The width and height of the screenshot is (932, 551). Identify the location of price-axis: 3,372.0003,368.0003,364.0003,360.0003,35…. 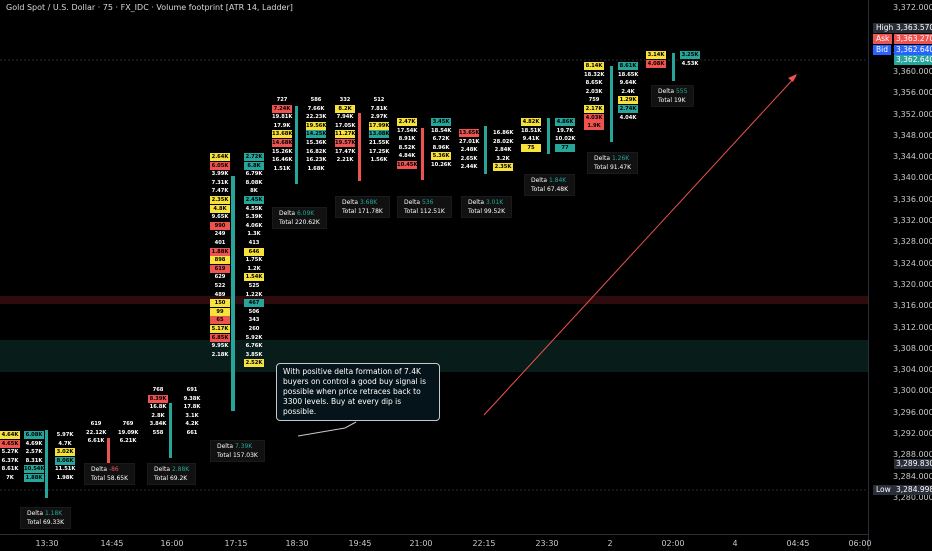
(900, 275).